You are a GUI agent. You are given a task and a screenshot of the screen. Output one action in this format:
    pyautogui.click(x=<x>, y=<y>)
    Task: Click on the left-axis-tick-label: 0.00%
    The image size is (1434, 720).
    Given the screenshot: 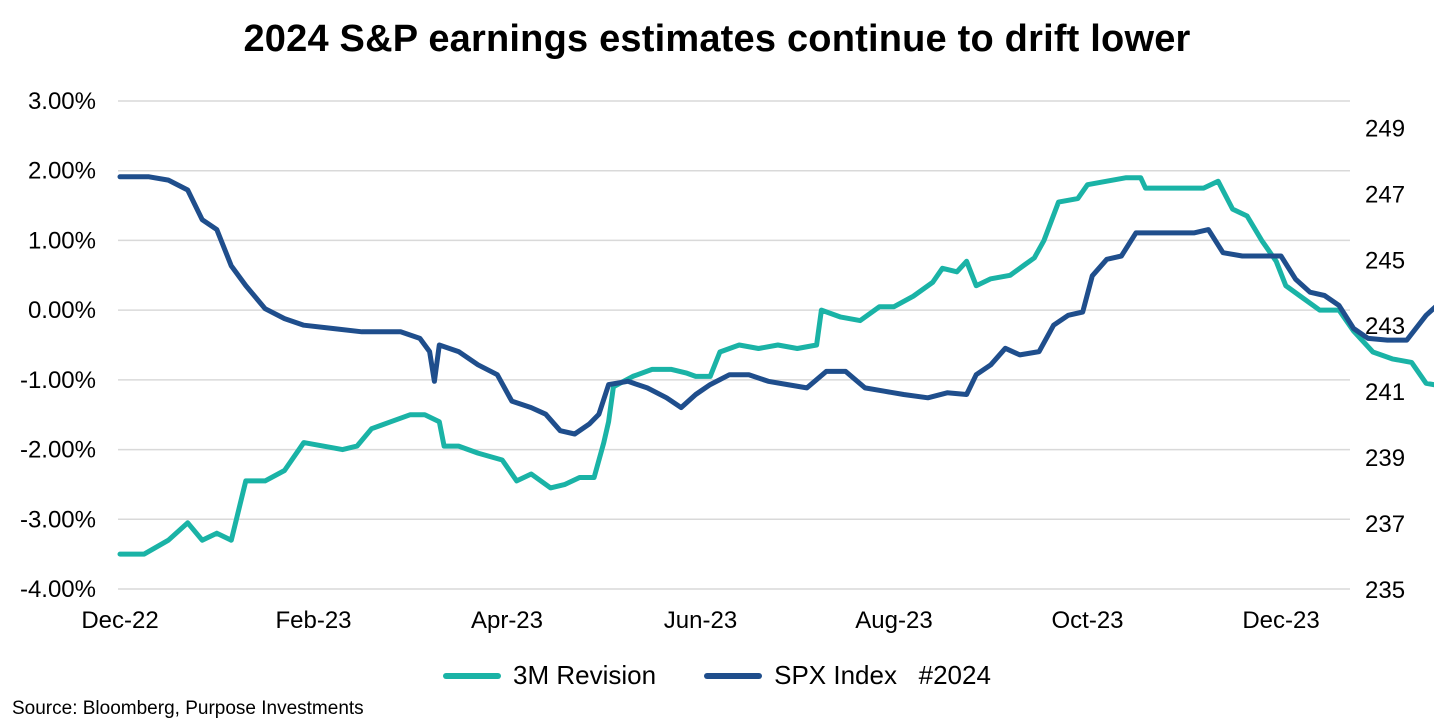 What is the action you would take?
    pyautogui.click(x=62, y=310)
    